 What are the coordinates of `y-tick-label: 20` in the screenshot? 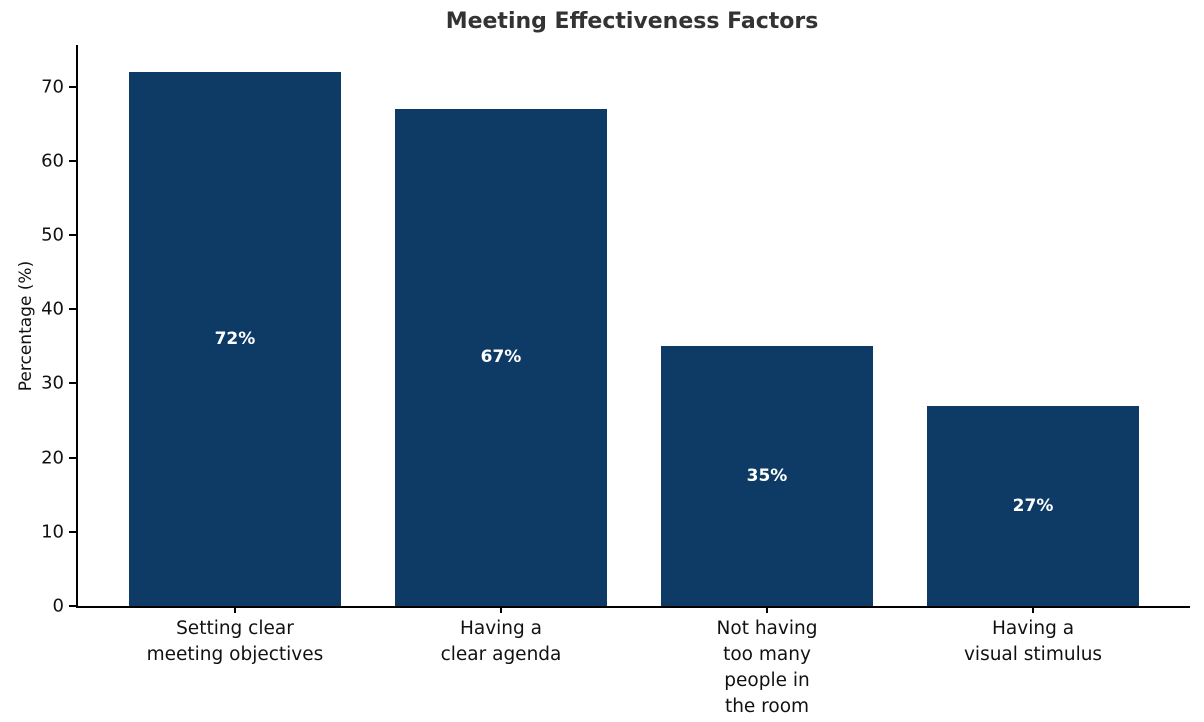 It's located at (52, 458).